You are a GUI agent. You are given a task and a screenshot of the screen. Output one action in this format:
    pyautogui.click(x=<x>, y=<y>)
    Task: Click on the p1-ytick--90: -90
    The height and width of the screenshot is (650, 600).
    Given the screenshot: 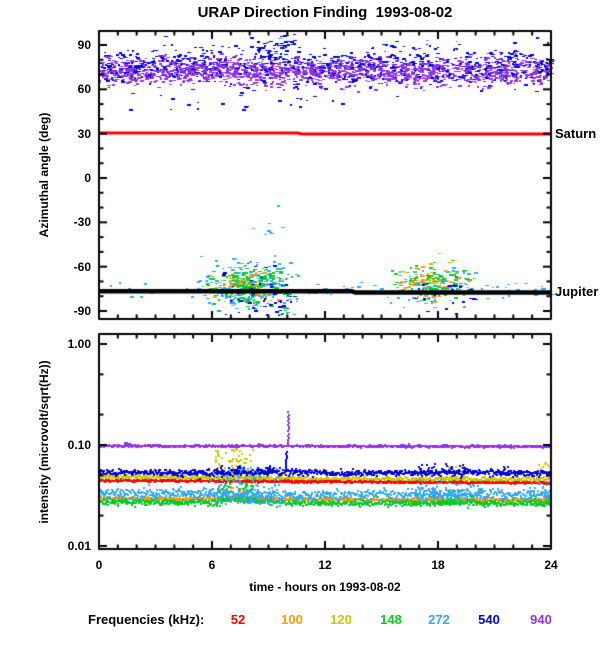 What is the action you would take?
    pyautogui.click(x=82, y=311)
    